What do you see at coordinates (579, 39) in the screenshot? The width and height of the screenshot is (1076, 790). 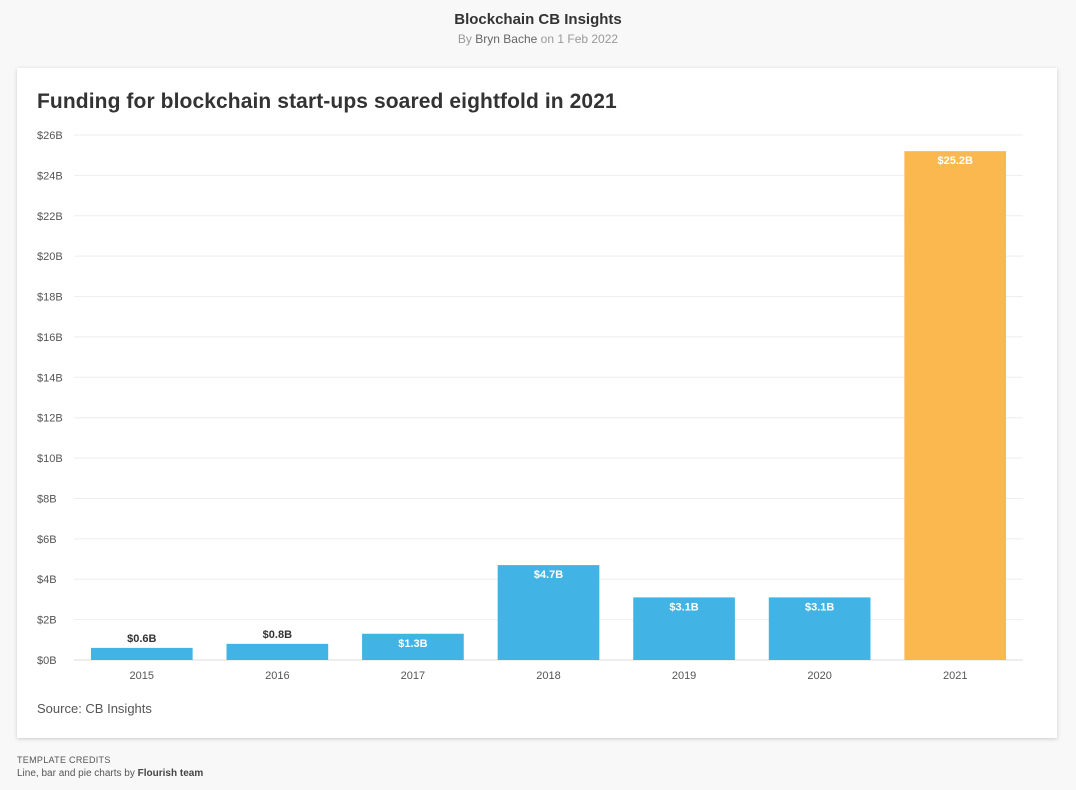 I see `publish-date: on 1 Feb 2022` at bounding box center [579, 39].